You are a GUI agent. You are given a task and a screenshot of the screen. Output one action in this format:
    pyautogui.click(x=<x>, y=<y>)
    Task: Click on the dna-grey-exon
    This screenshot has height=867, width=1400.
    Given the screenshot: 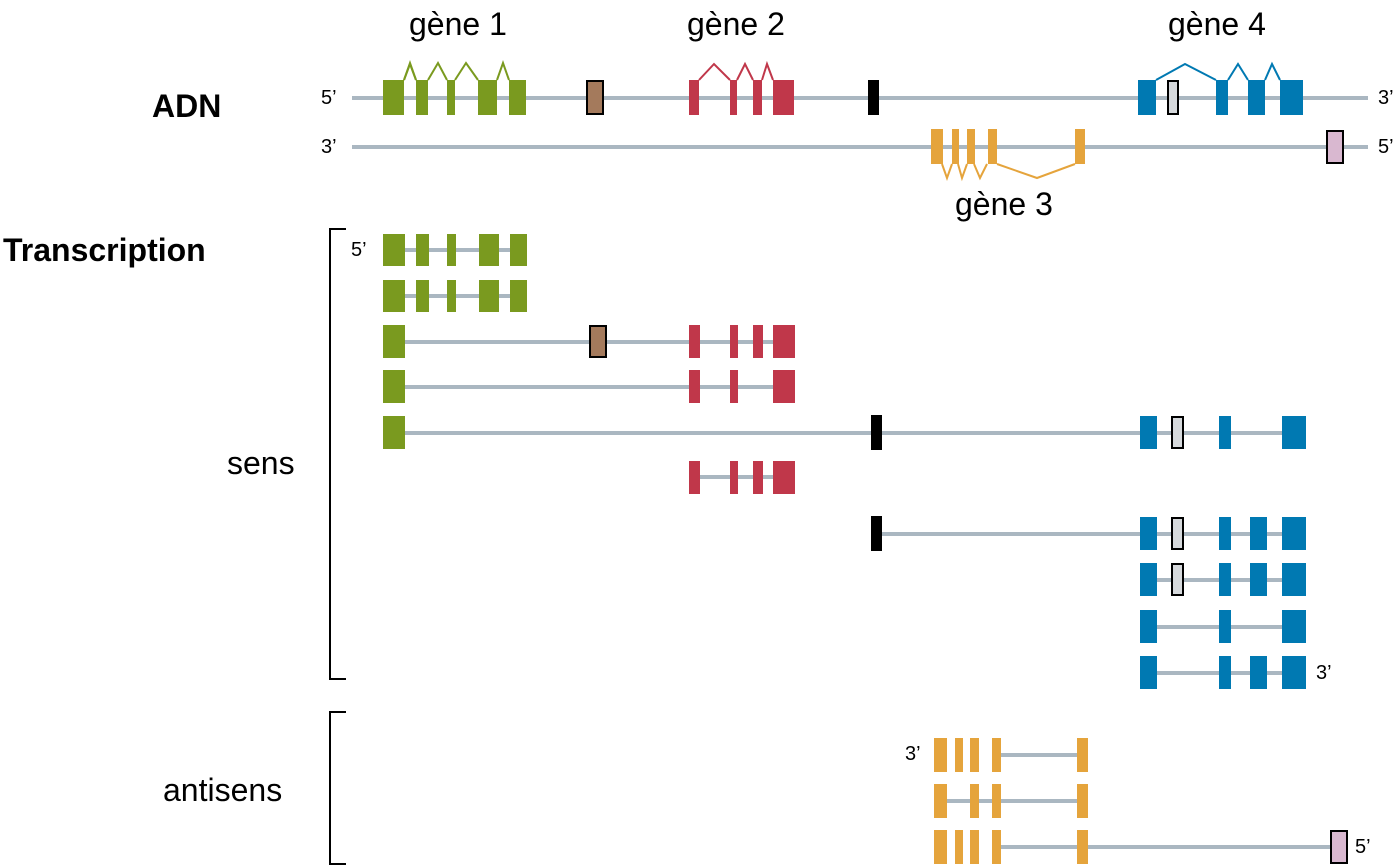 What is the action you would take?
    pyautogui.click(x=1173, y=97)
    